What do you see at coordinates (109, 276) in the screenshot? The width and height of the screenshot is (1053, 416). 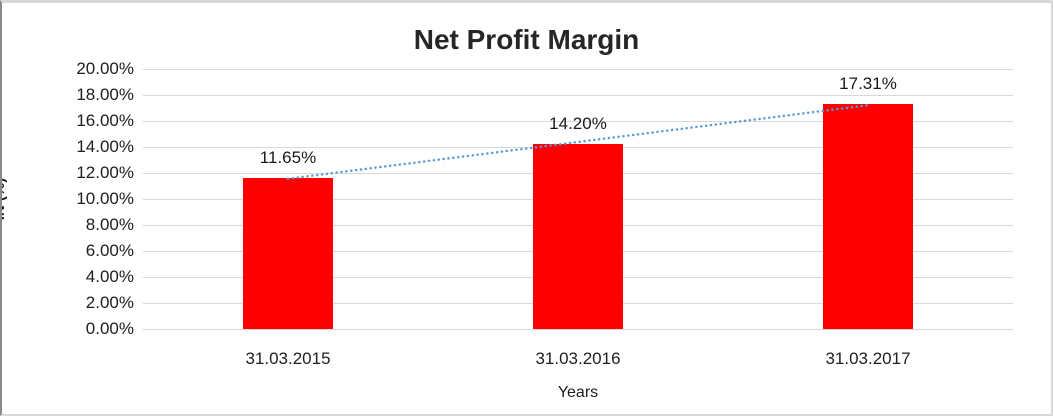 I see `y-tick-label: 4.00%` at bounding box center [109, 276].